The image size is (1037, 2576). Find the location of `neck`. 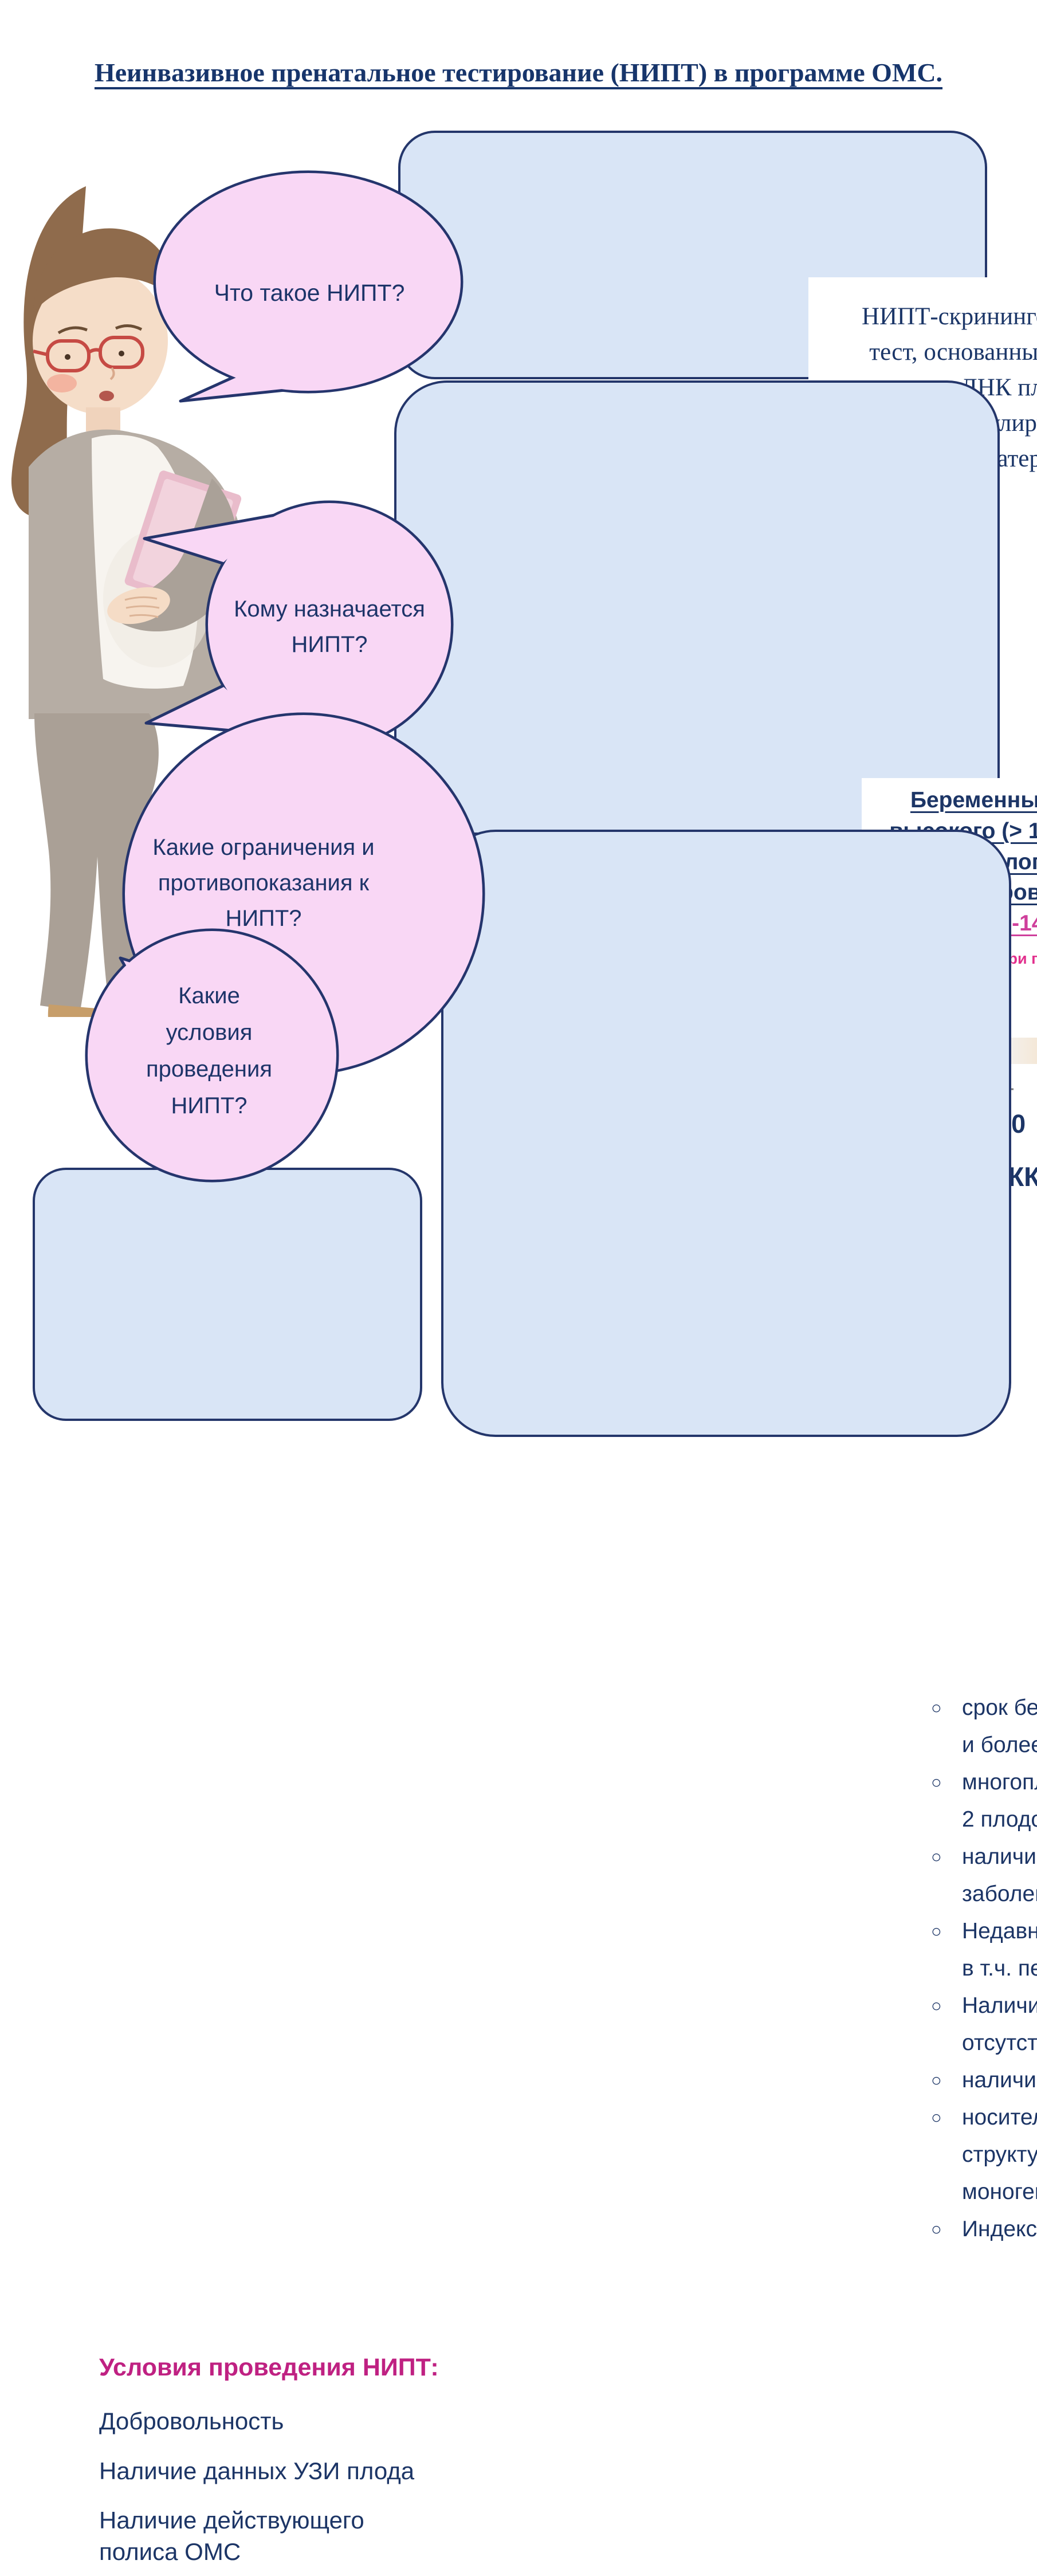

neck is located at coordinates (103, 419).